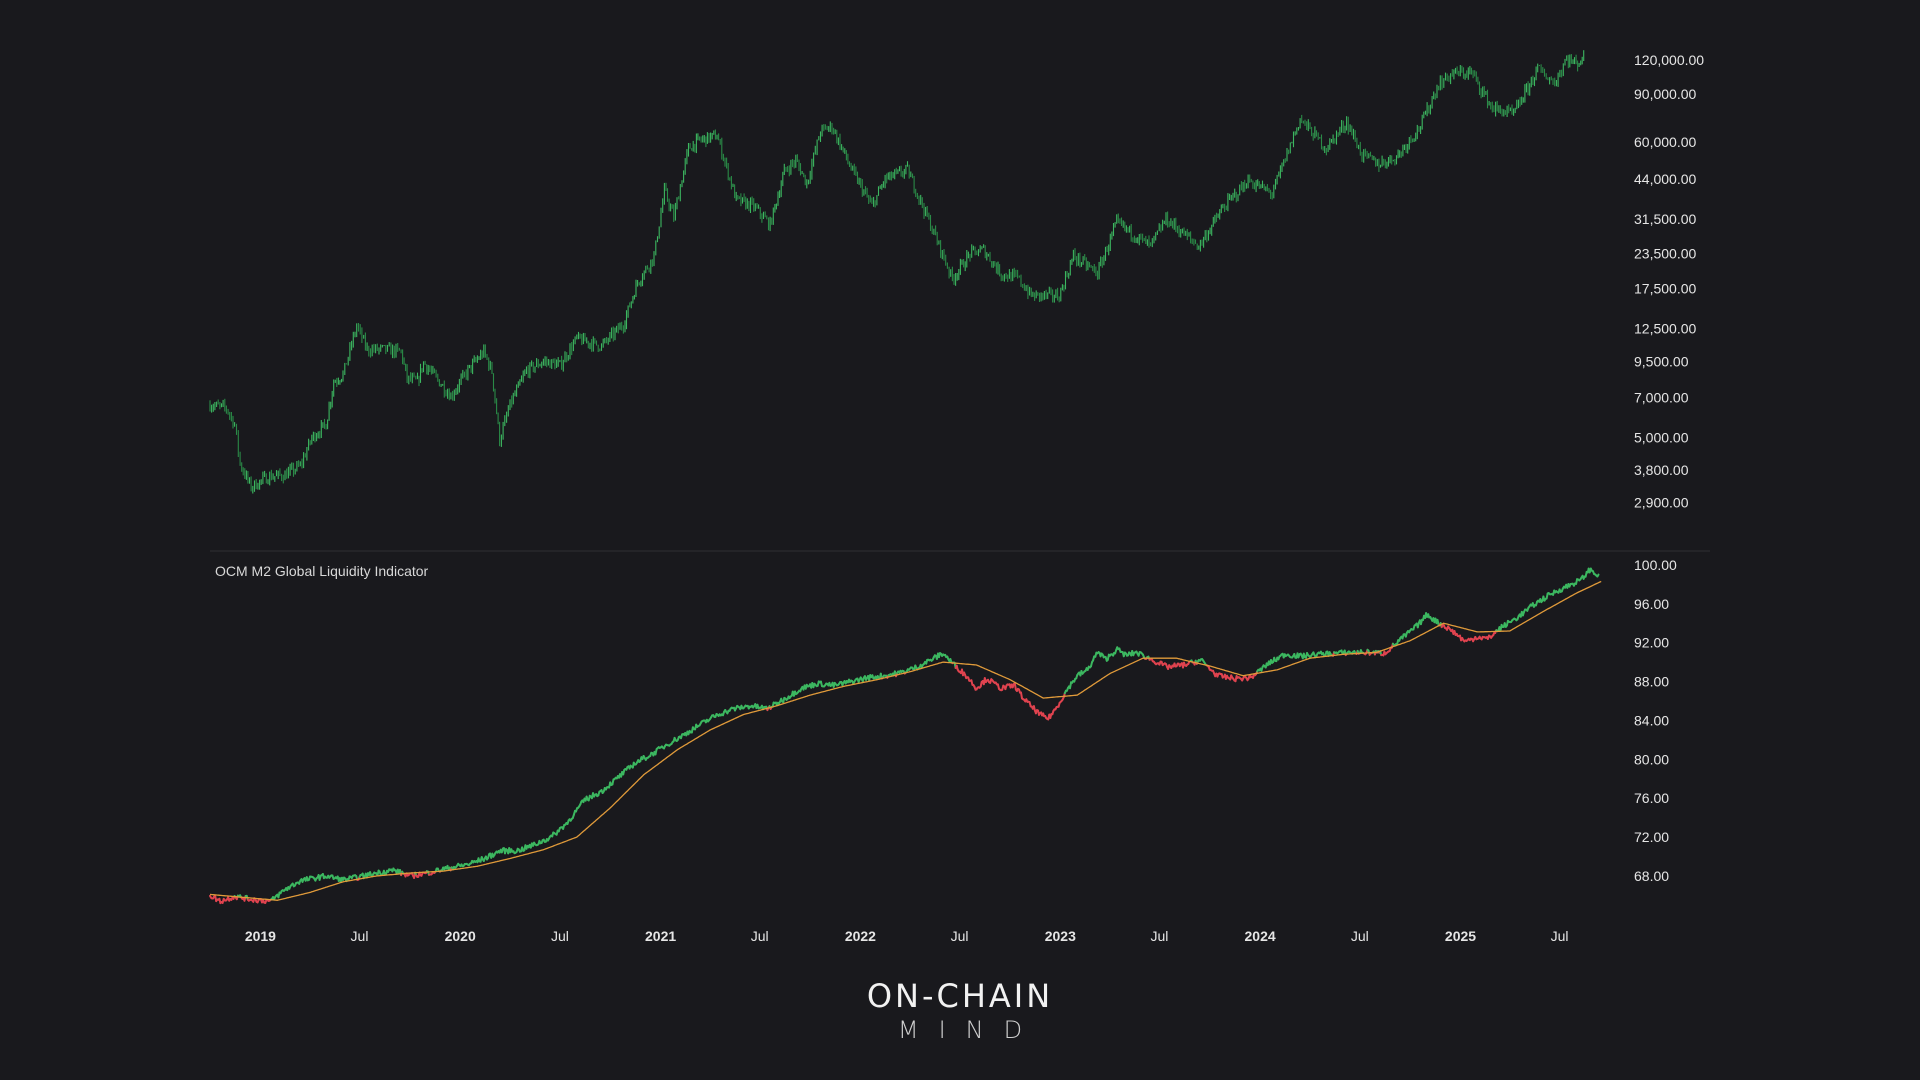  Describe the element at coordinates (1661, 361) in the screenshot. I see `price-y-tick: 9,500.00` at that location.